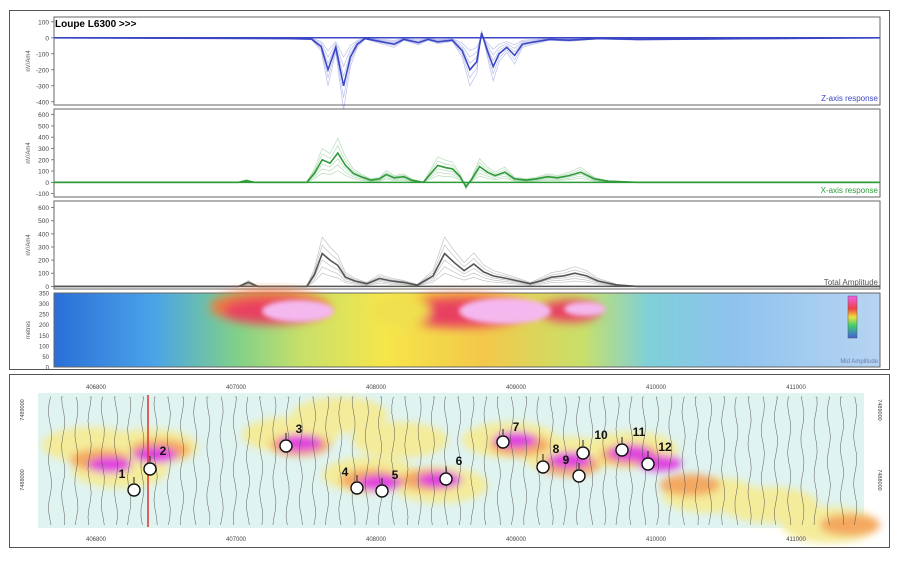  What do you see at coordinates (656, 540) in the screenshot?
I see `map-xtick-bottom-label: 410000` at bounding box center [656, 540].